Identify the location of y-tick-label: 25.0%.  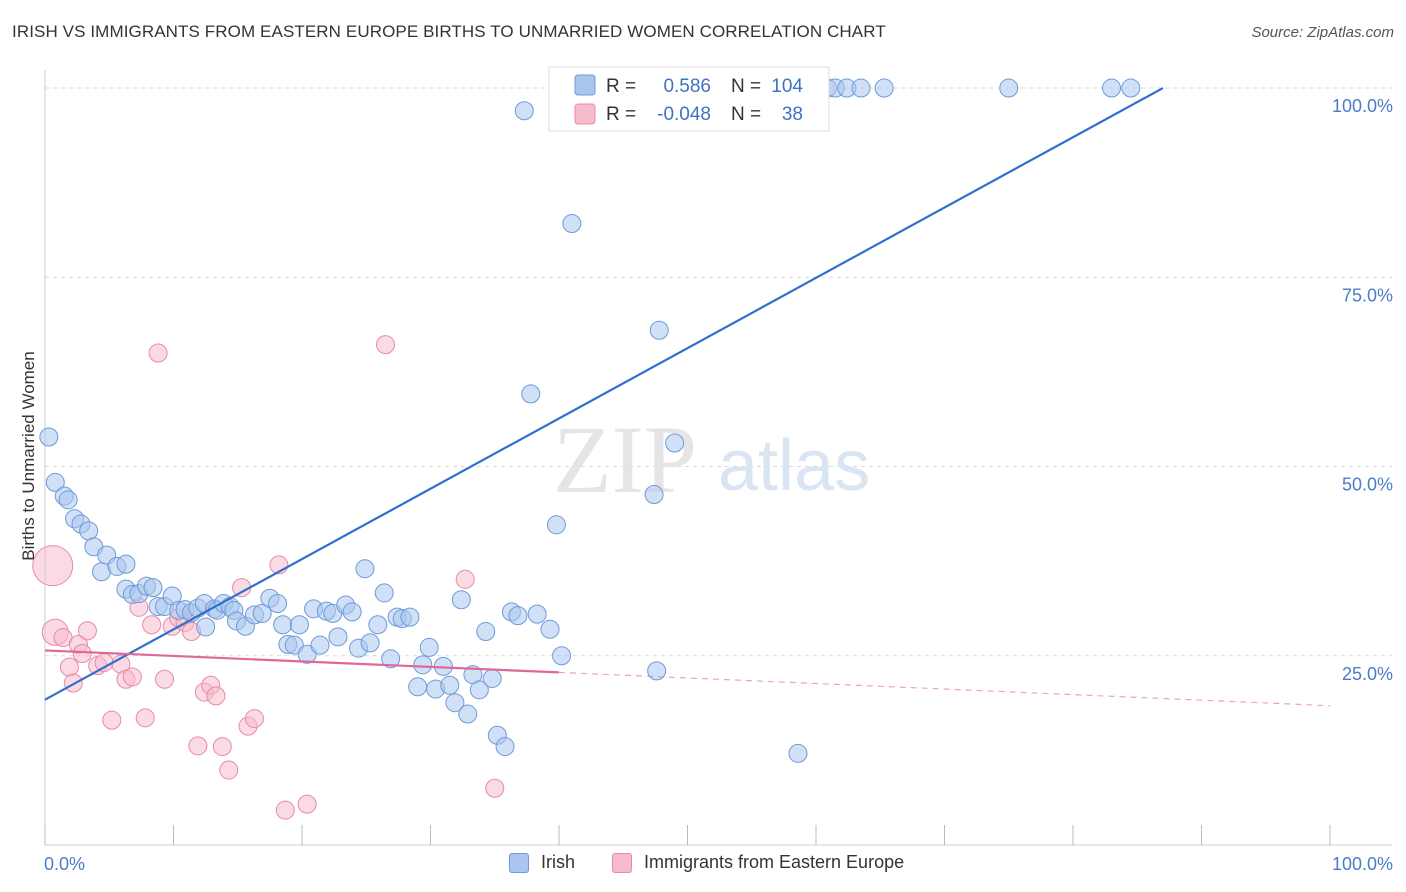
(1367, 674).